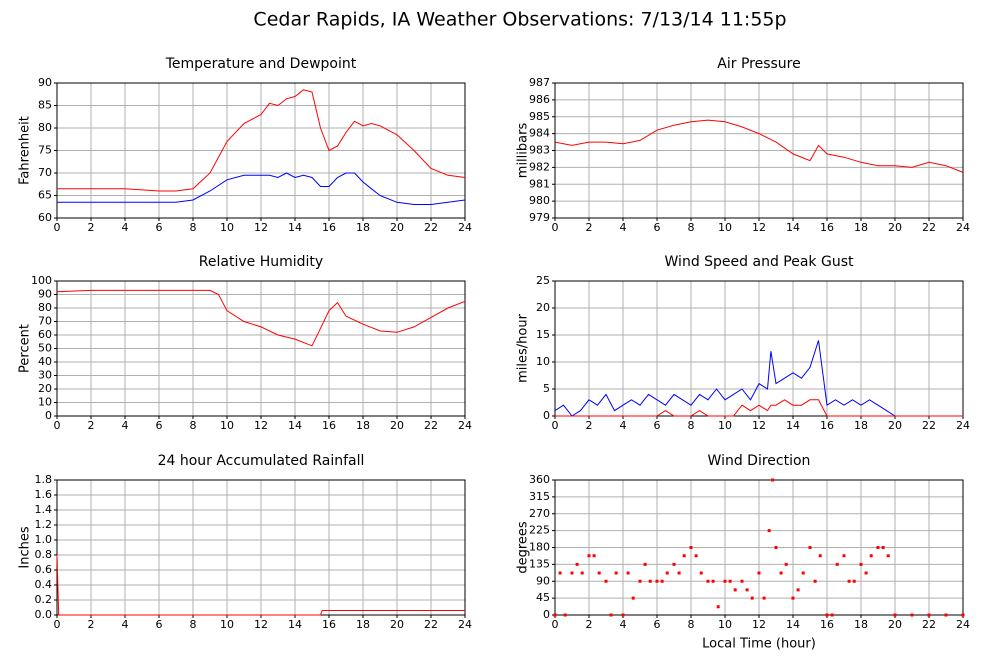 The image size is (999, 663). Describe the element at coordinates (539, 166) in the screenshot. I see `y-tick-label: 982` at that location.